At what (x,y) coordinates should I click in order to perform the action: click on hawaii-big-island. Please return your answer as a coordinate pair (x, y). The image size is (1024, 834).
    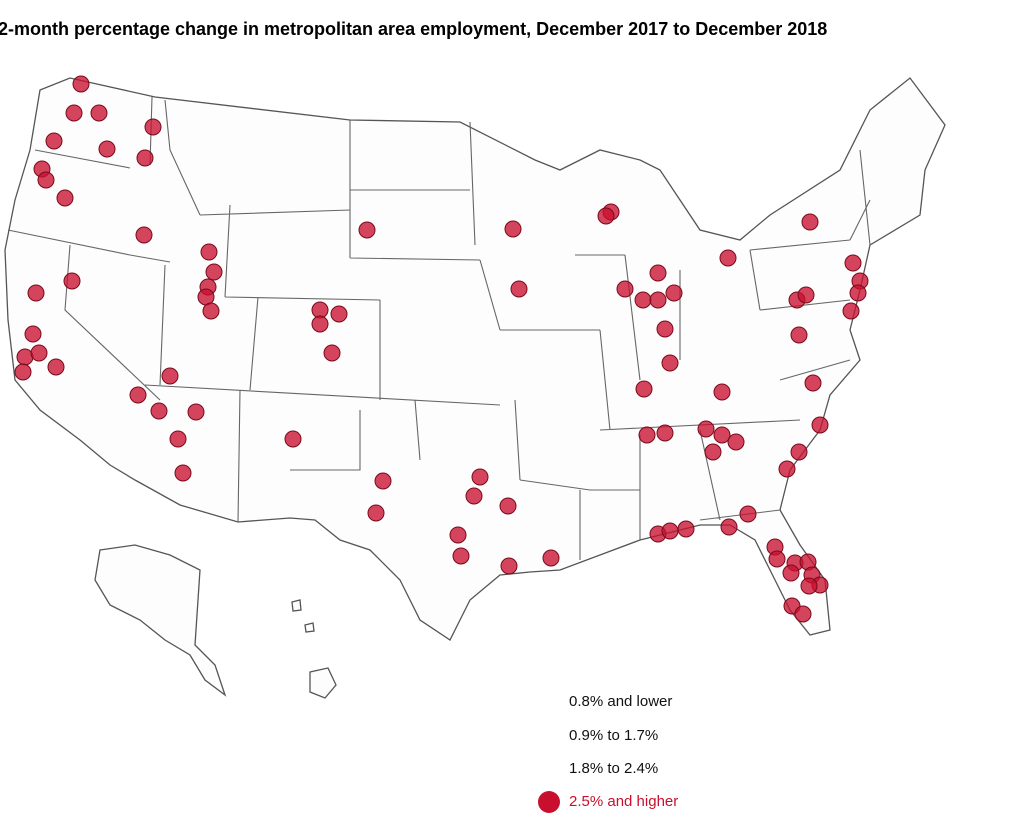
    Looking at the image, I should click on (323, 683).